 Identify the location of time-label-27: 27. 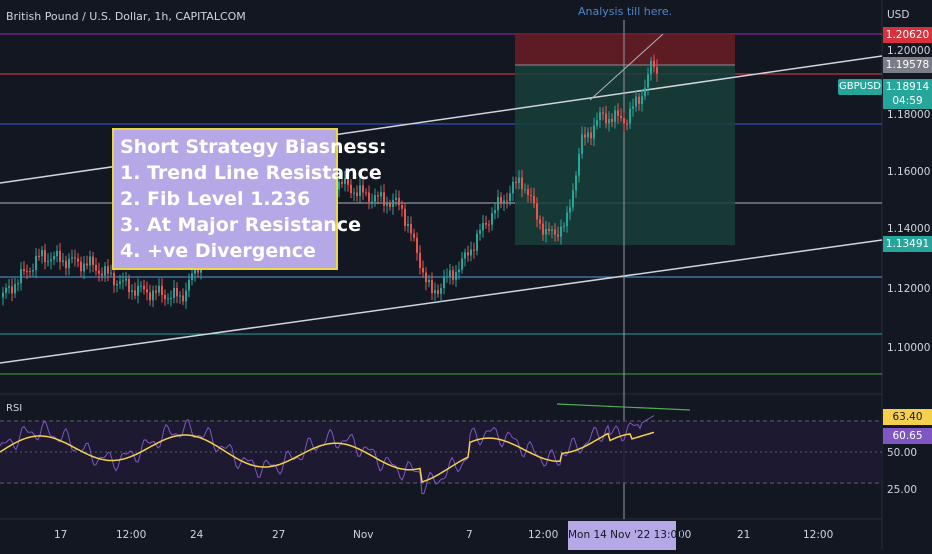
(279, 535).